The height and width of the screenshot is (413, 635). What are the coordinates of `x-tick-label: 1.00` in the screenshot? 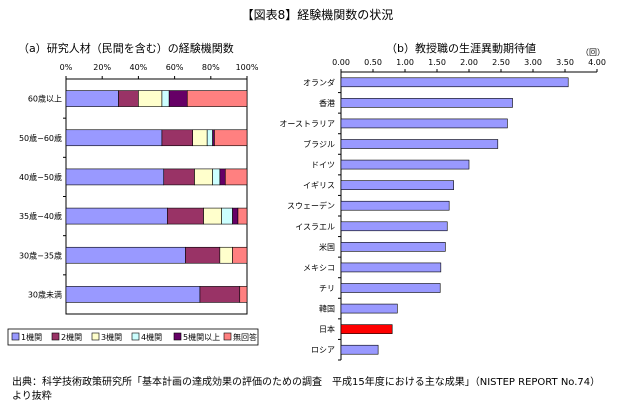 It's located at (405, 62).